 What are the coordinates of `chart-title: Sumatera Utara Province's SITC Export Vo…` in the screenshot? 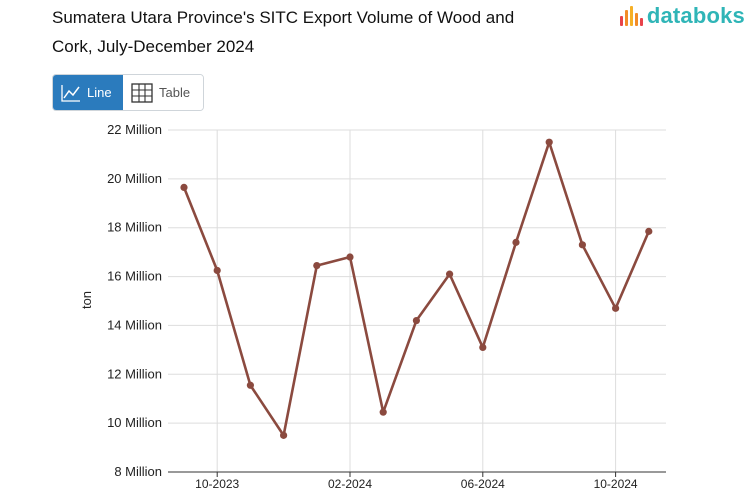 It's located at (322, 32).